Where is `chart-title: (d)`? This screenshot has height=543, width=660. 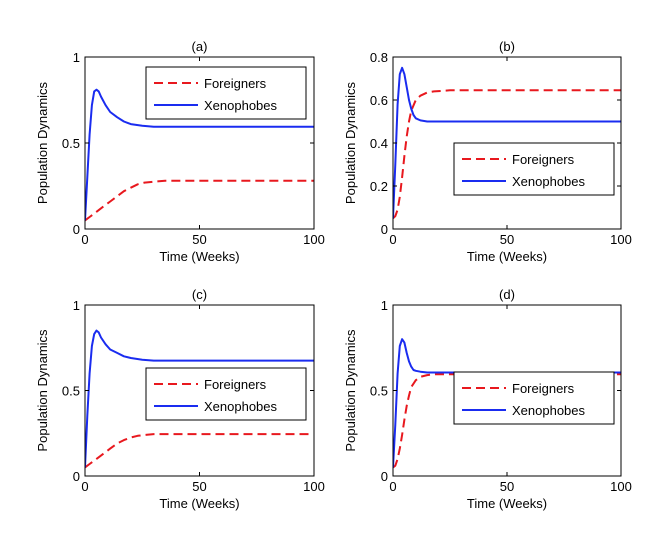
chart-title: (d) is located at coordinates (507, 294).